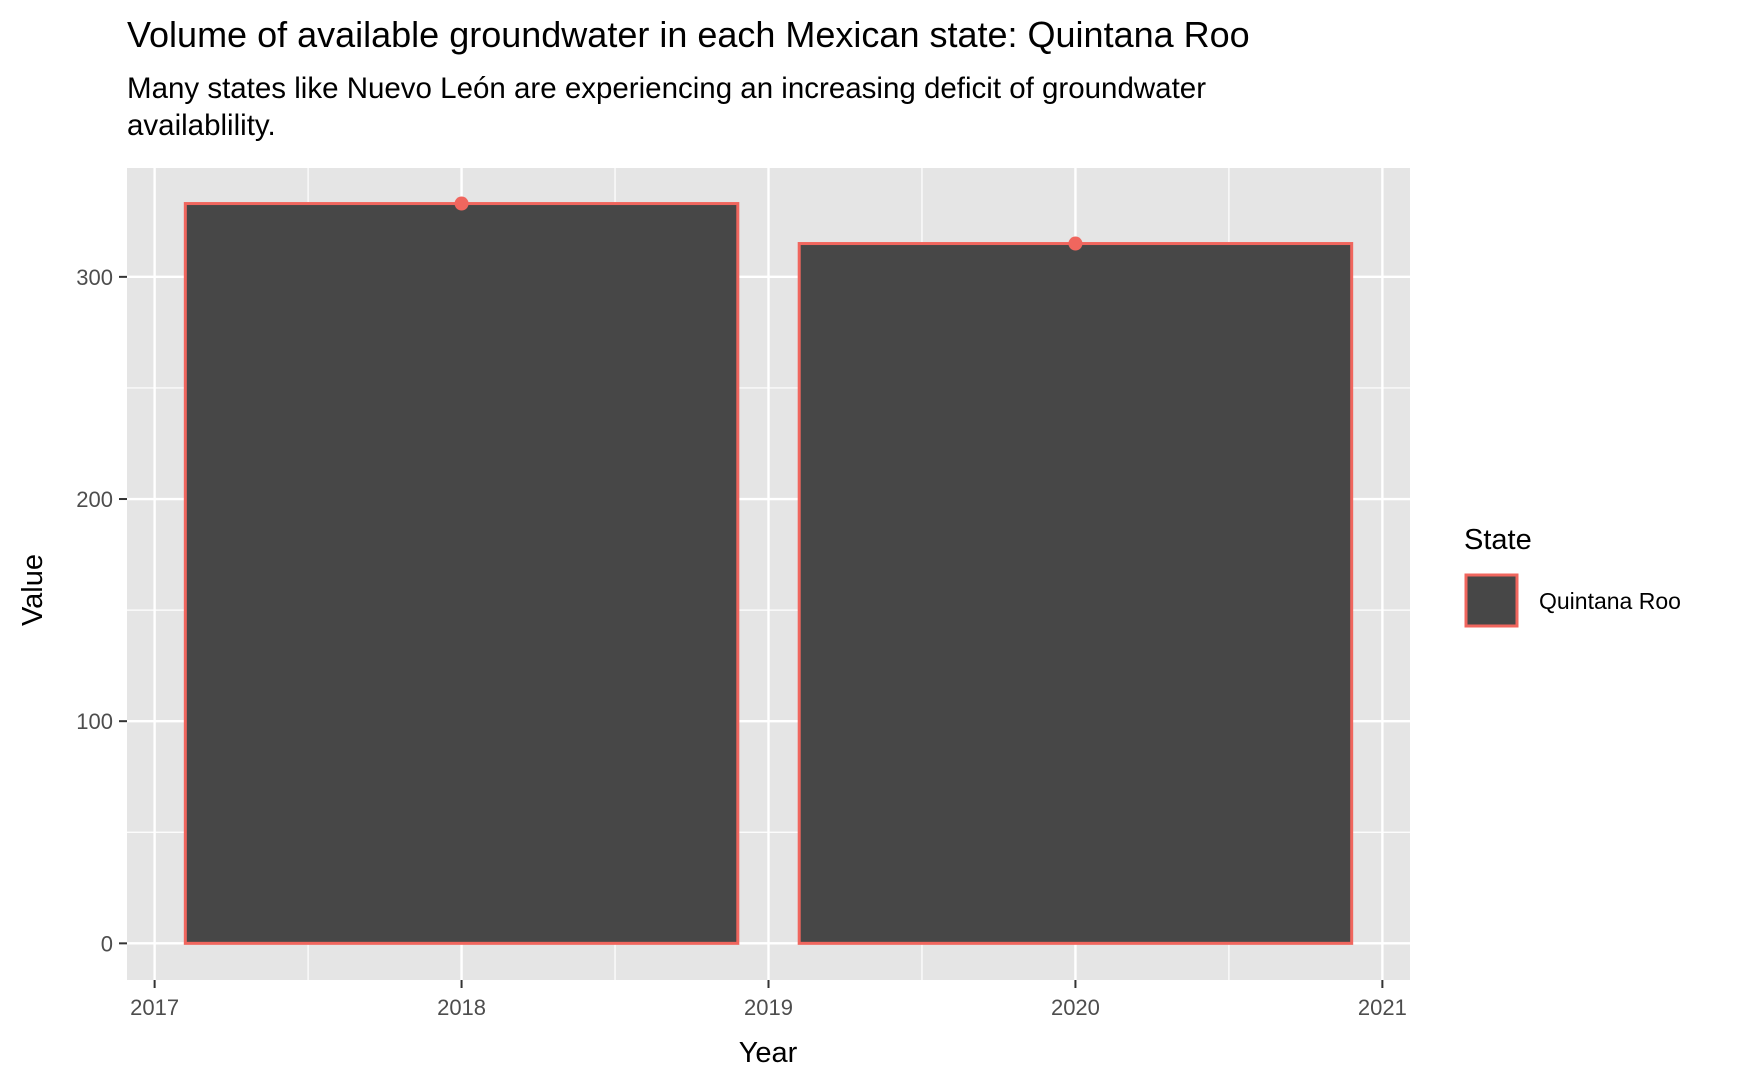 Image resolution: width=1750 pixels, height=1081 pixels. Describe the element at coordinates (1075, 243) in the screenshot. I see `point-2020` at that location.